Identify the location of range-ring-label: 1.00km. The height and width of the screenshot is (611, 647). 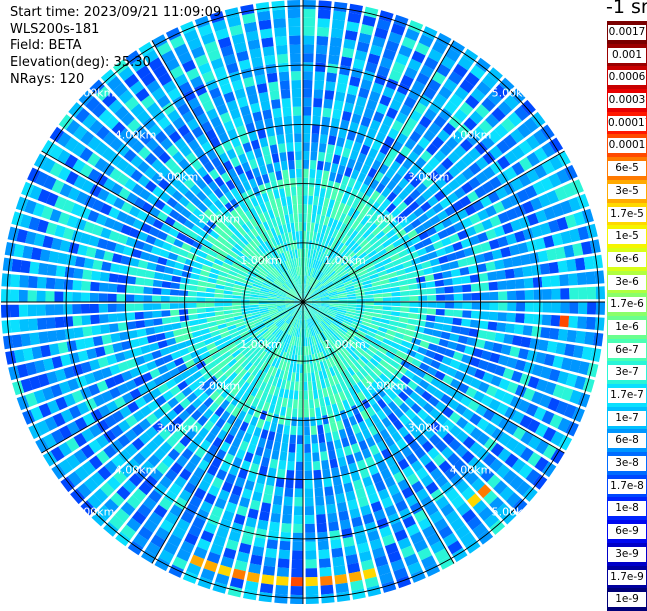
(345, 344).